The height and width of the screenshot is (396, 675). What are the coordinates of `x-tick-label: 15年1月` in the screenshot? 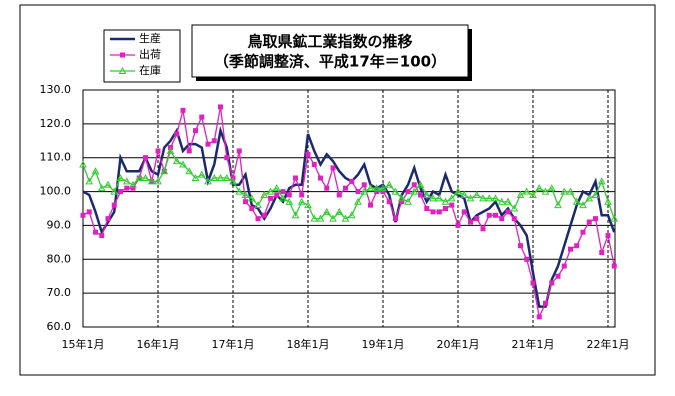 It's located at (83, 344).